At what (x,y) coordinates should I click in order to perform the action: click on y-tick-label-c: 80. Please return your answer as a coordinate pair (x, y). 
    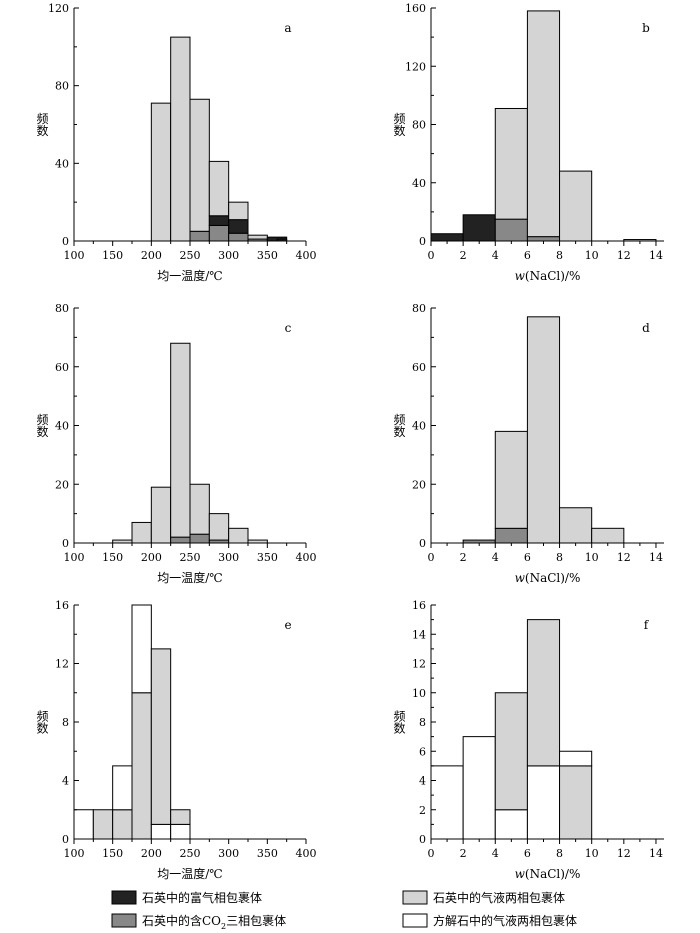
    Looking at the image, I should click on (62, 308).